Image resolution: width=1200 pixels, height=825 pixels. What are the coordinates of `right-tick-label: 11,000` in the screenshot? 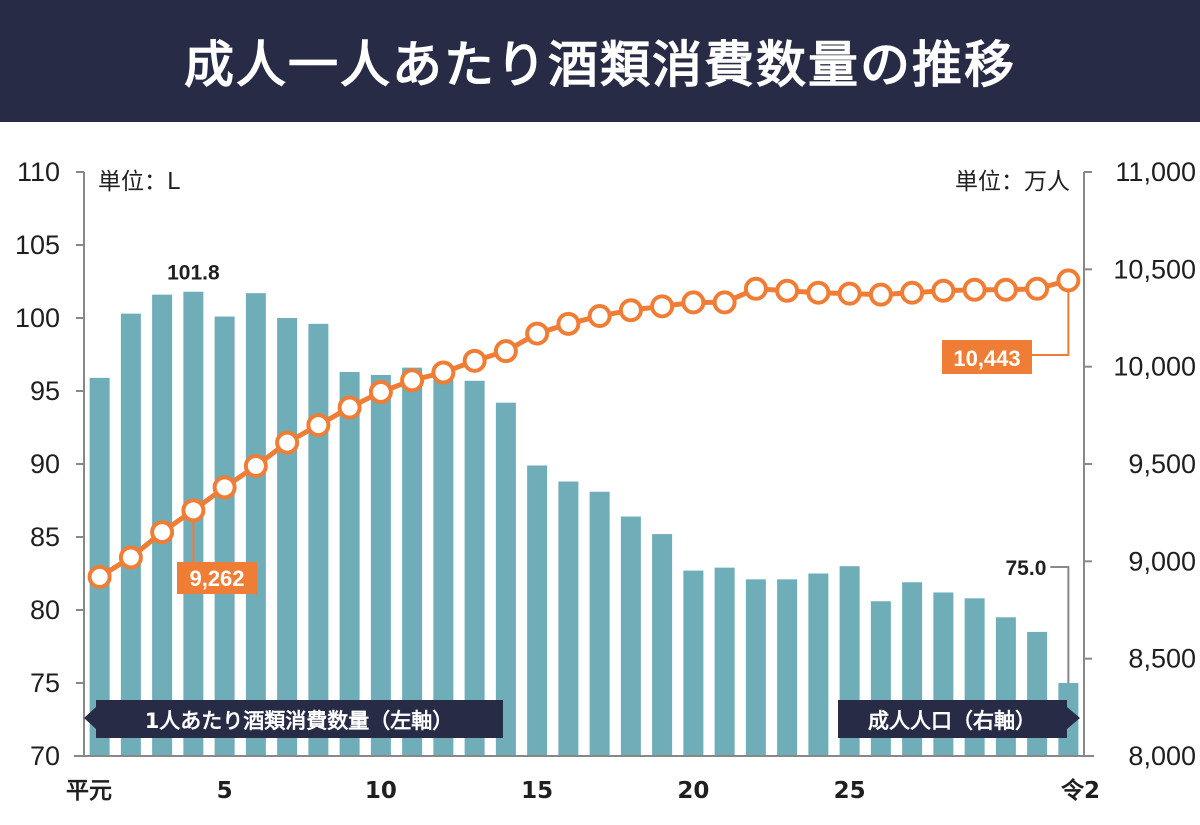 It's located at (1155, 172).